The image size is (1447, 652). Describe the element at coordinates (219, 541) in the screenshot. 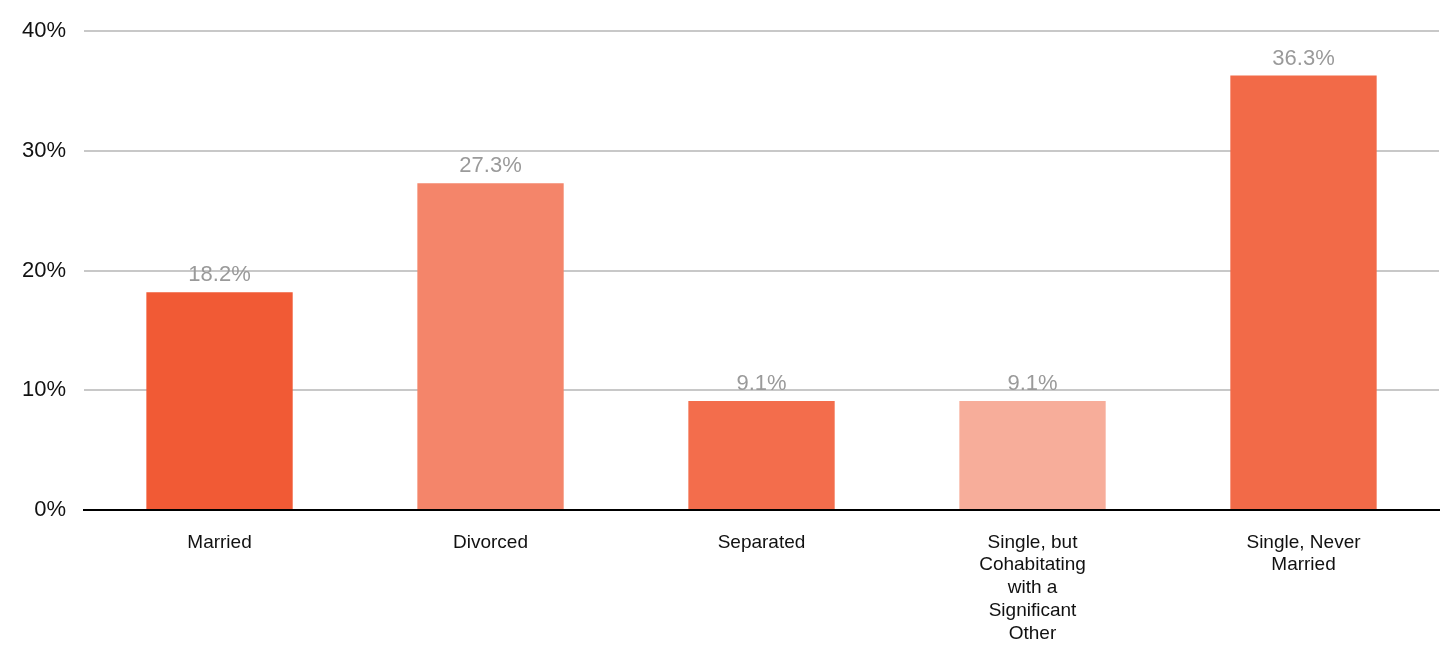

I see `x-tick-label: Married` at that location.